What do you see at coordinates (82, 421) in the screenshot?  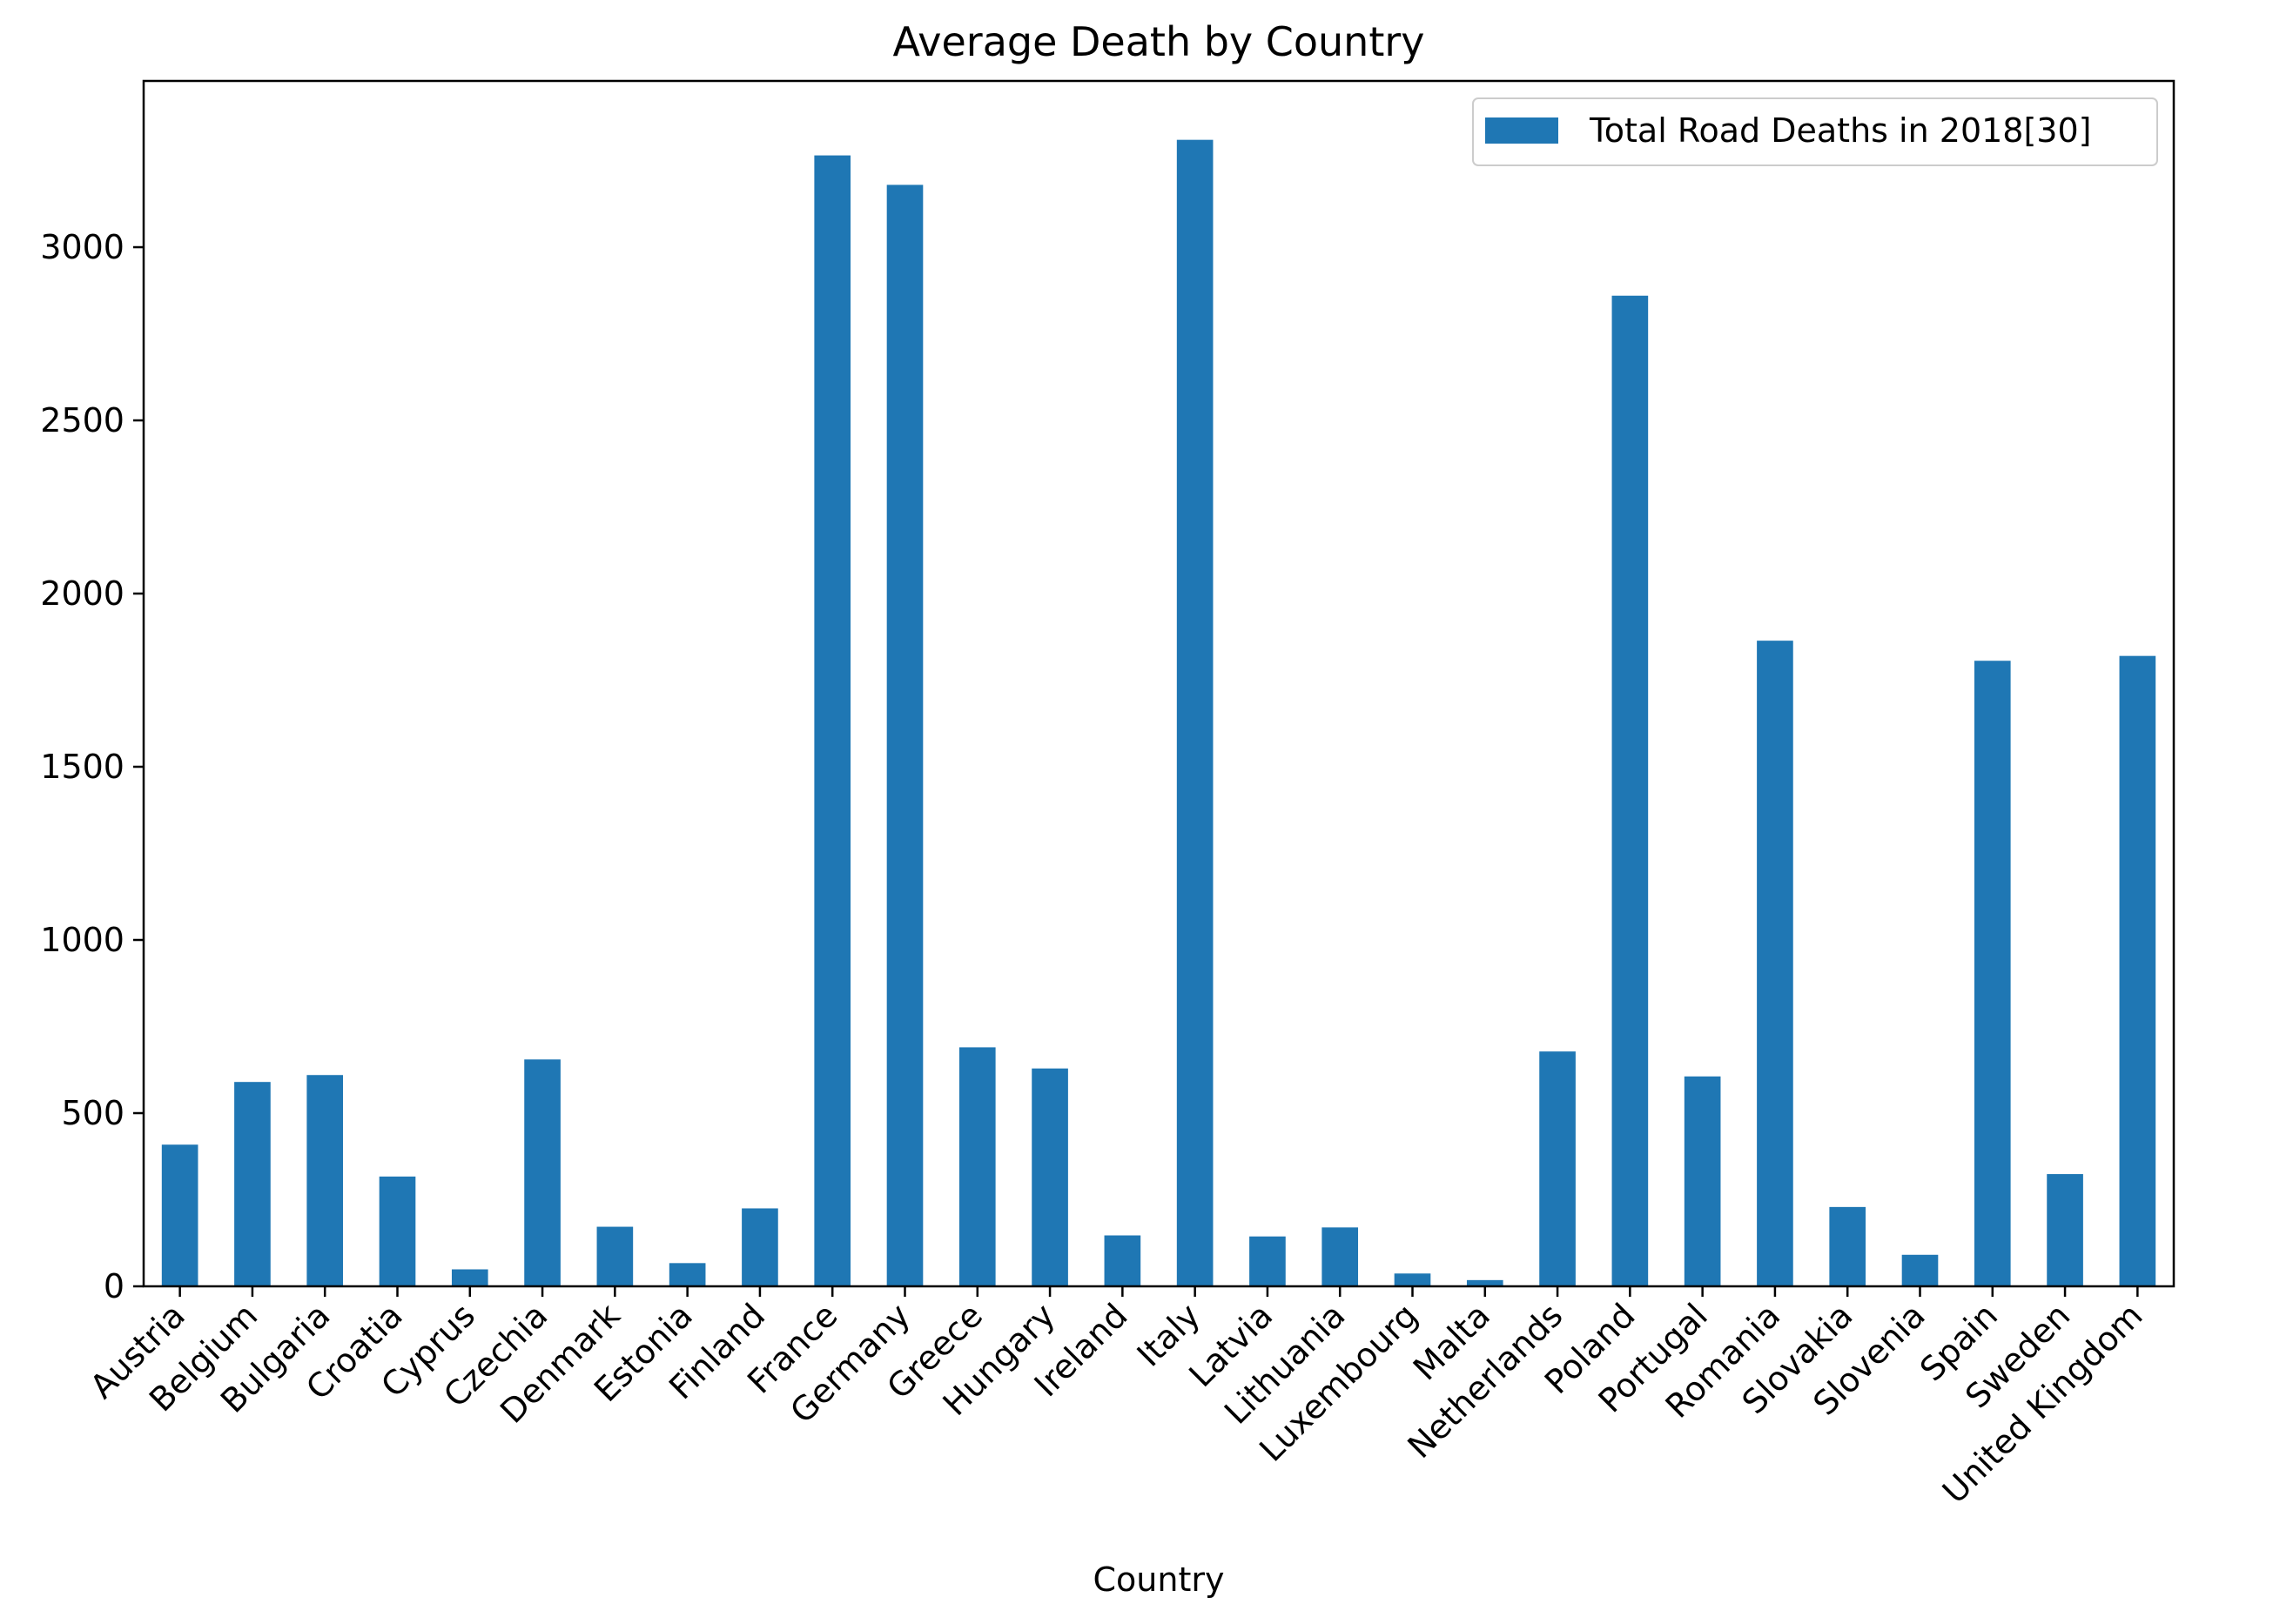 I see `y-tick-label: 2500` at bounding box center [82, 421].